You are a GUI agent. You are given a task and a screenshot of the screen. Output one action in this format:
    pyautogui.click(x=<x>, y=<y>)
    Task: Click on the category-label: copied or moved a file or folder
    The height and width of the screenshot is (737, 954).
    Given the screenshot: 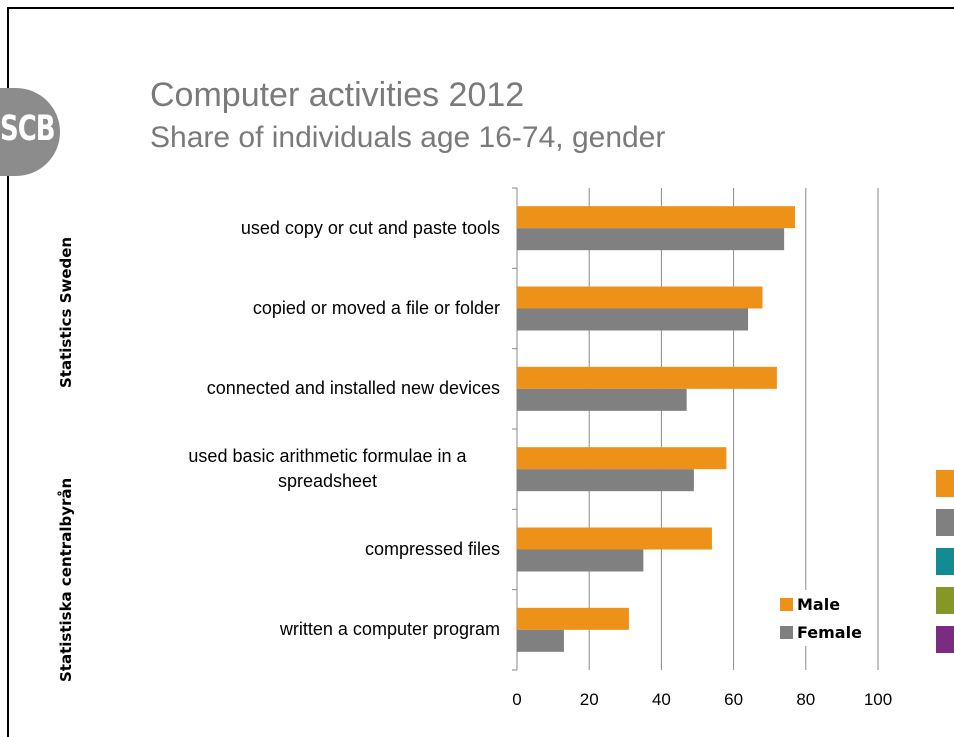 What is the action you would take?
    pyautogui.click(x=376, y=308)
    